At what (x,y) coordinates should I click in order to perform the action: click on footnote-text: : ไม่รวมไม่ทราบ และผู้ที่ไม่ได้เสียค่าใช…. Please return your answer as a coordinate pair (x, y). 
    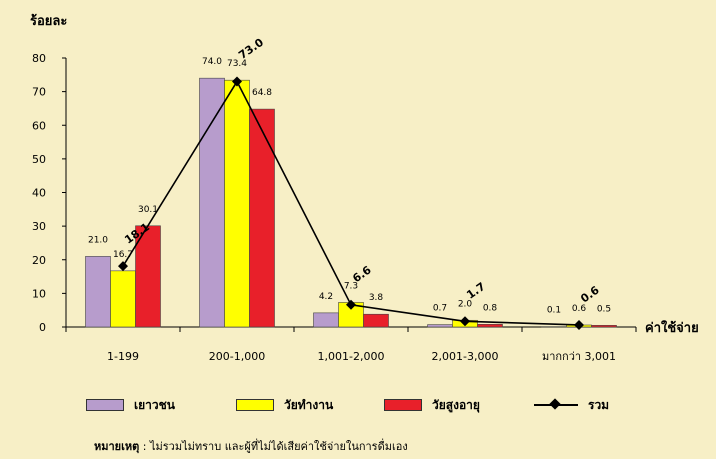
    Looking at the image, I should click on (273, 446).